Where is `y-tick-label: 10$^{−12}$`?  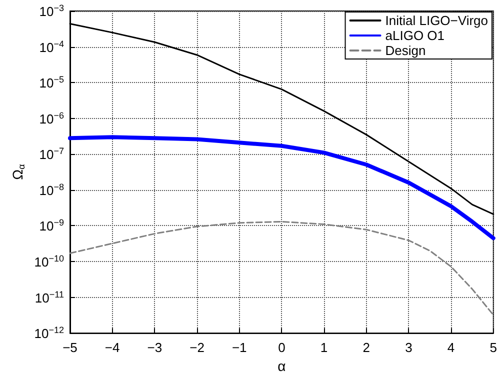
y-tick-label: 10$^{−12}$ is located at coordinates (49, 333).